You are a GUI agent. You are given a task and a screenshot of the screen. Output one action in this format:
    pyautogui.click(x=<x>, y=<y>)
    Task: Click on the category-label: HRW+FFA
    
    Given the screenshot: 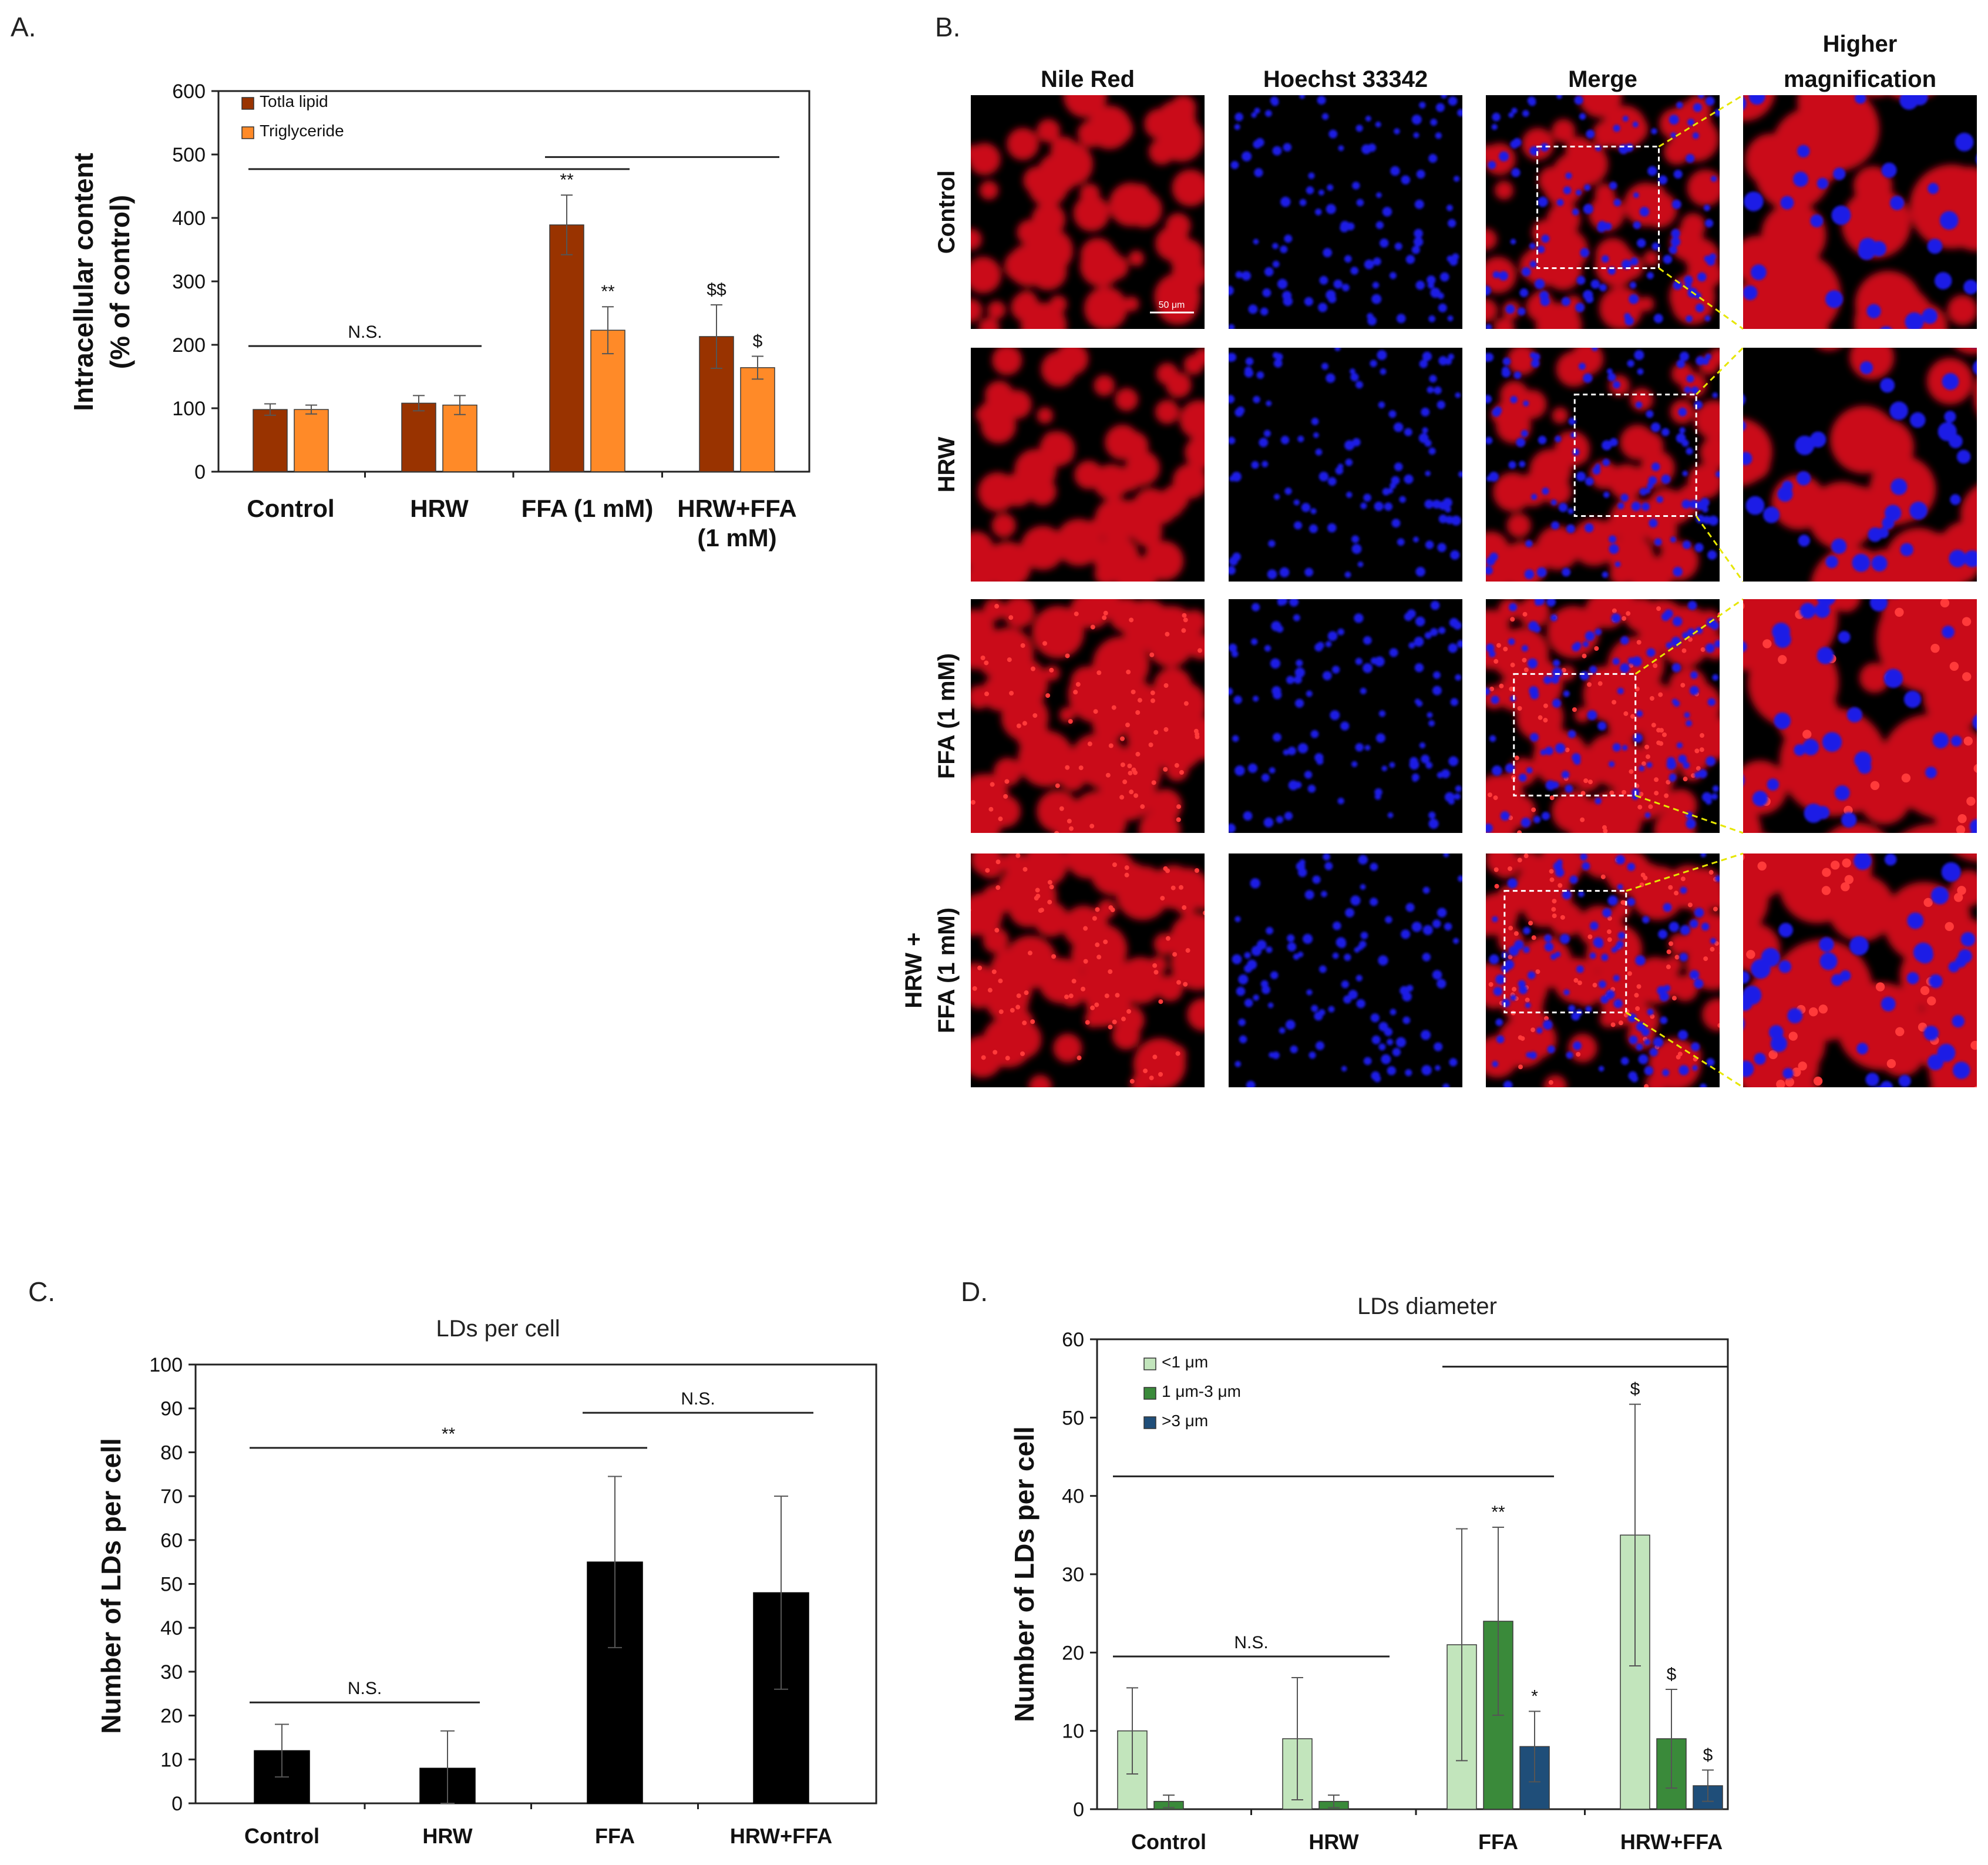 What is the action you would take?
    pyautogui.click(x=1672, y=1842)
    